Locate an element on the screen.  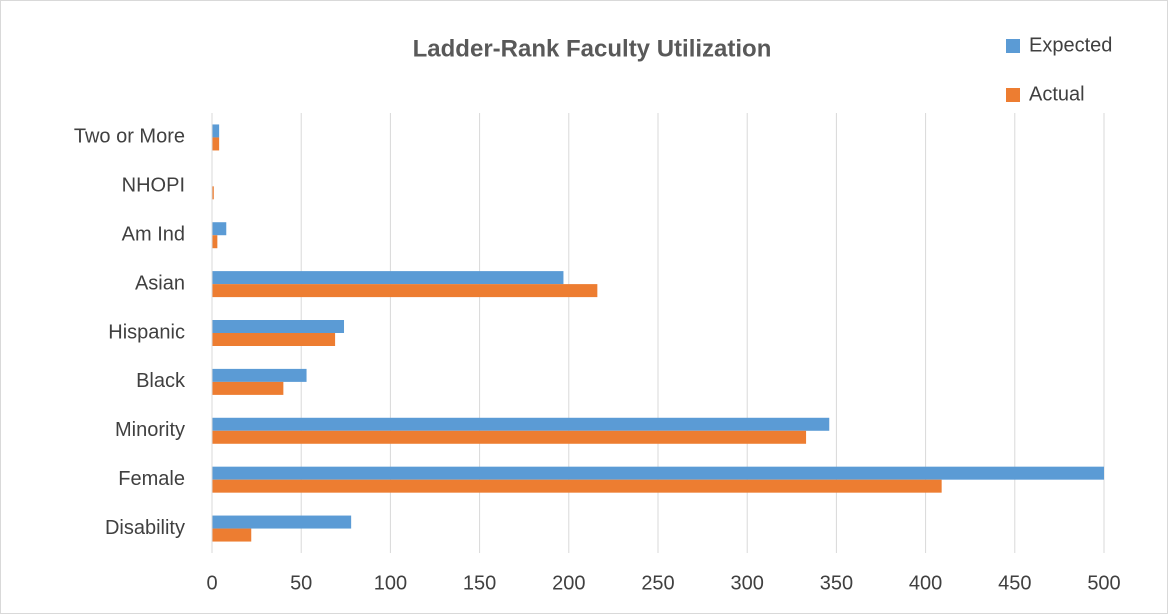
y-tick-label: Hispanic is located at coordinates (146, 332).